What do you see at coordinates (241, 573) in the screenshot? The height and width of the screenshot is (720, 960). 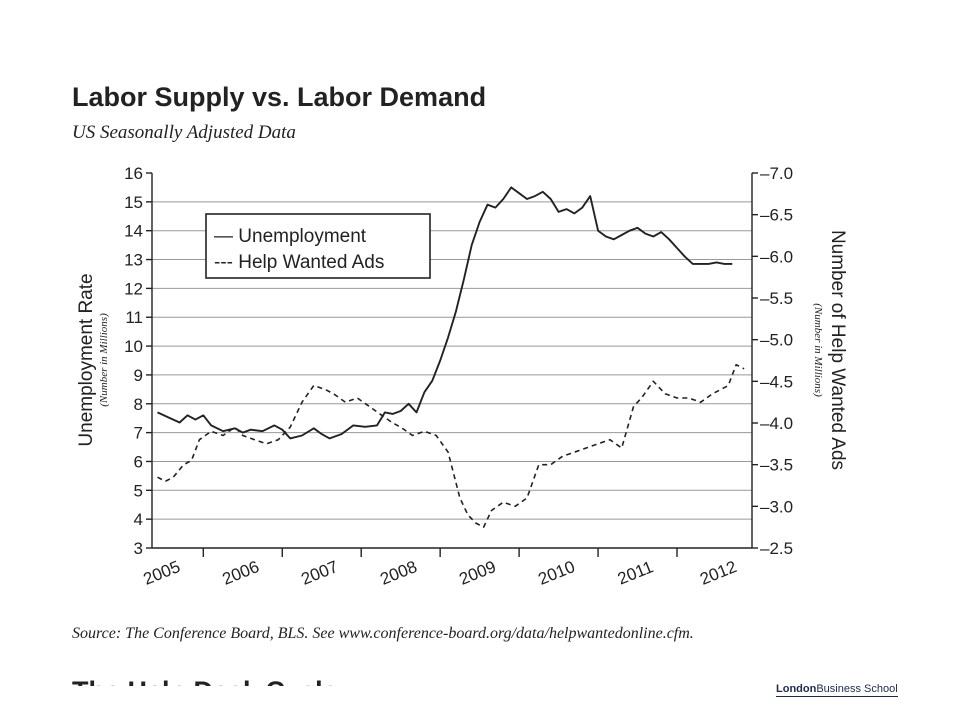 I see `x-tick-label: 2006` at bounding box center [241, 573].